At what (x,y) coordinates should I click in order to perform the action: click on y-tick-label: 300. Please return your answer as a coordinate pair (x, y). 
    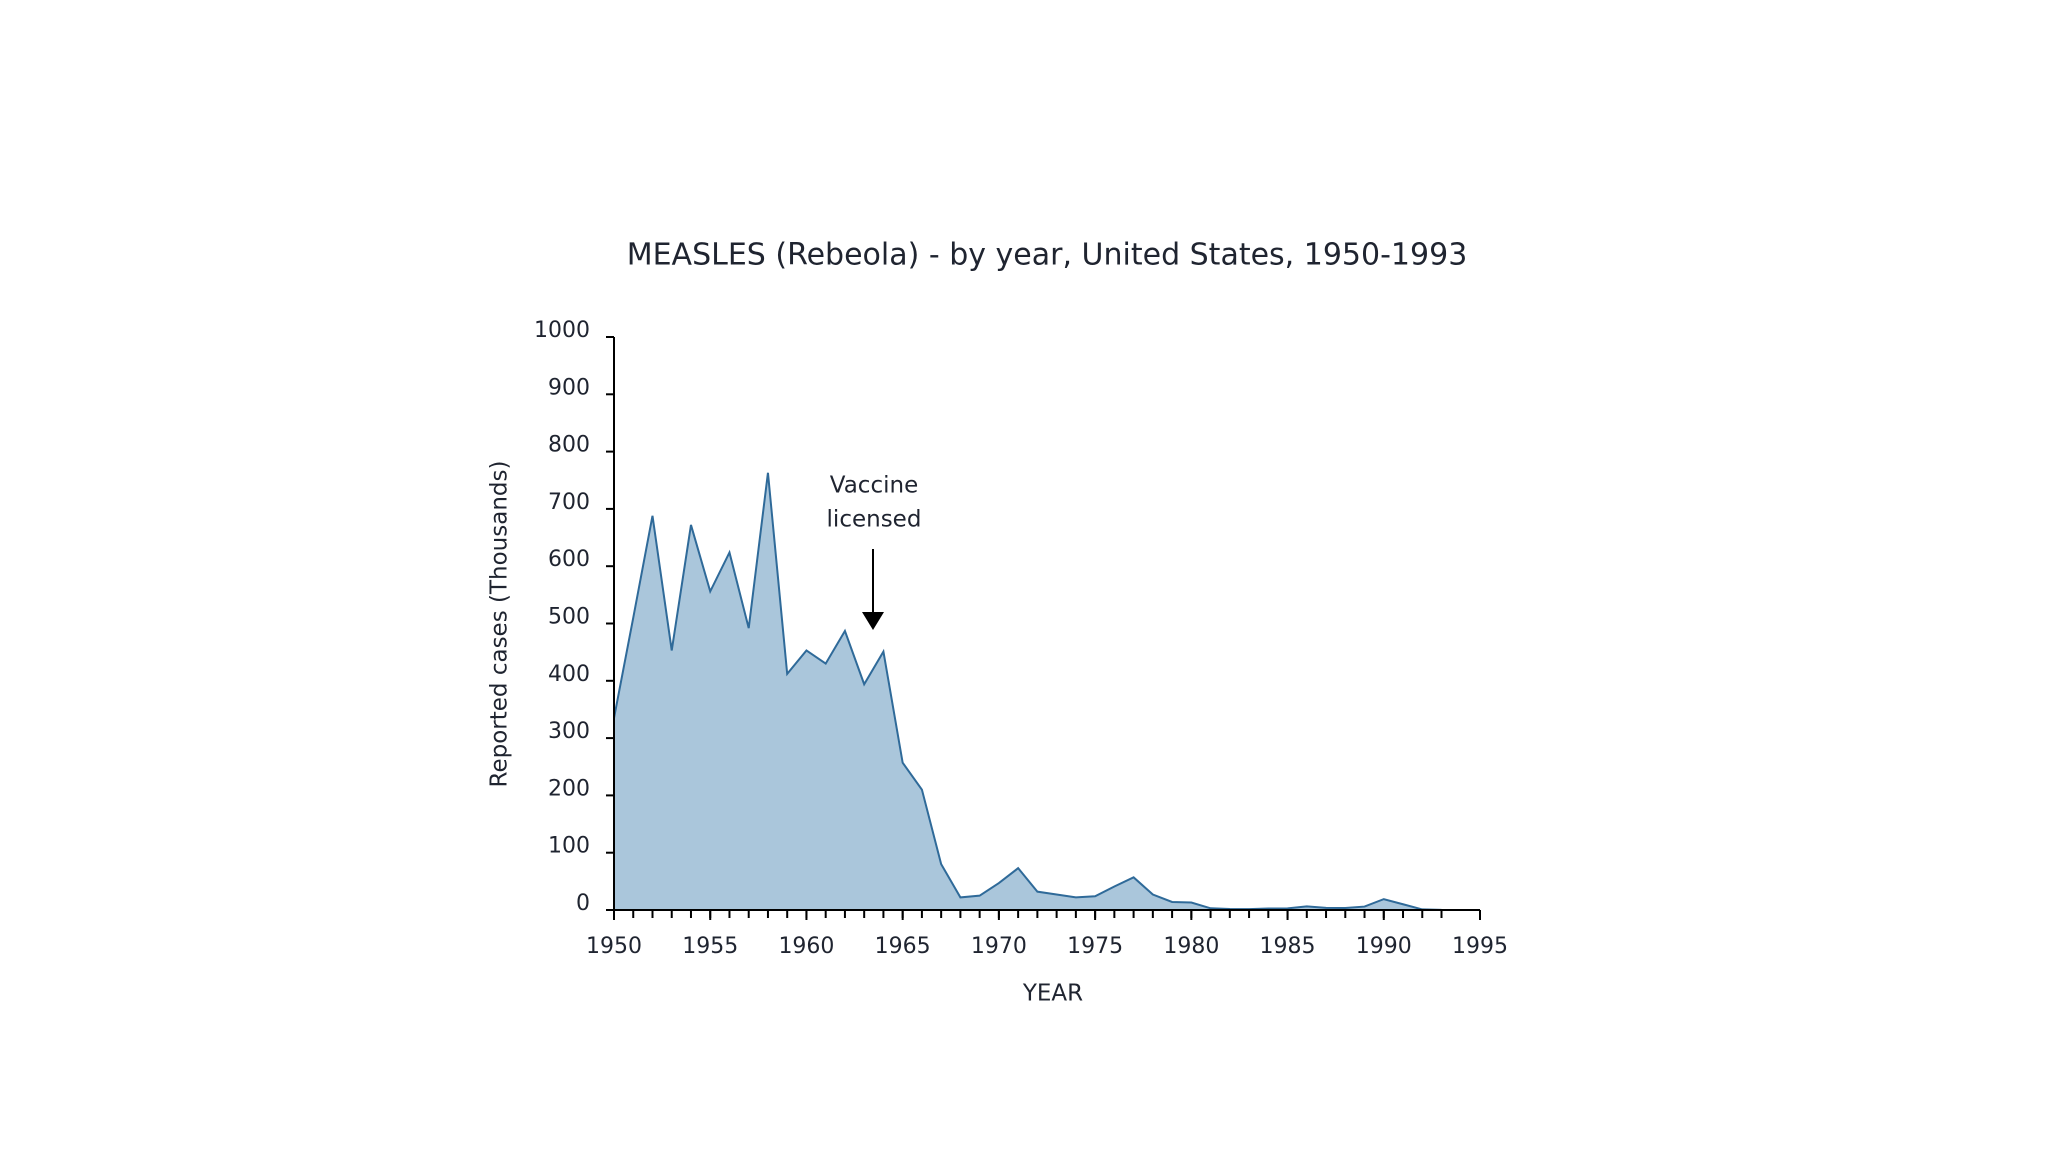
    Looking at the image, I should click on (569, 731).